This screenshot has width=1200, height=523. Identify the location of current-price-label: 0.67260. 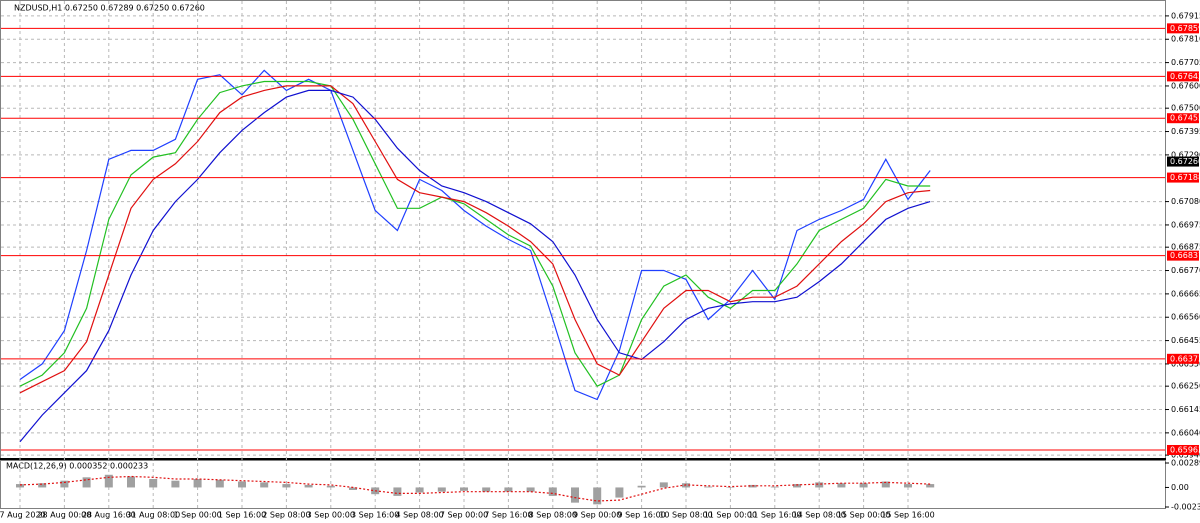
(1185, 161).